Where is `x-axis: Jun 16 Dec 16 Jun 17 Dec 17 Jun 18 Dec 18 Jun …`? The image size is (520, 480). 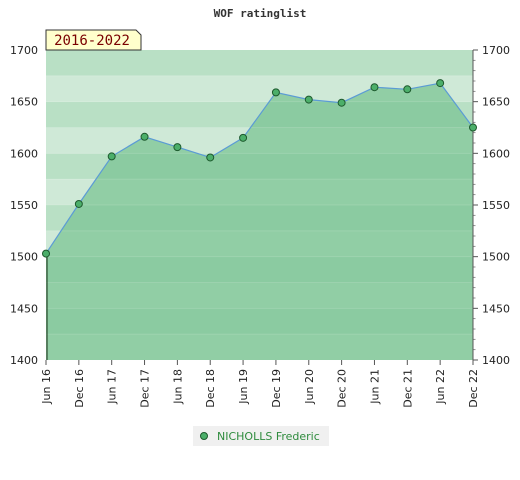
x-axis: Jun 16 Dec 16 Jun 17 Dec 17 Jun 18 Dec 18 Jun … is located at coordinates (260, 384).